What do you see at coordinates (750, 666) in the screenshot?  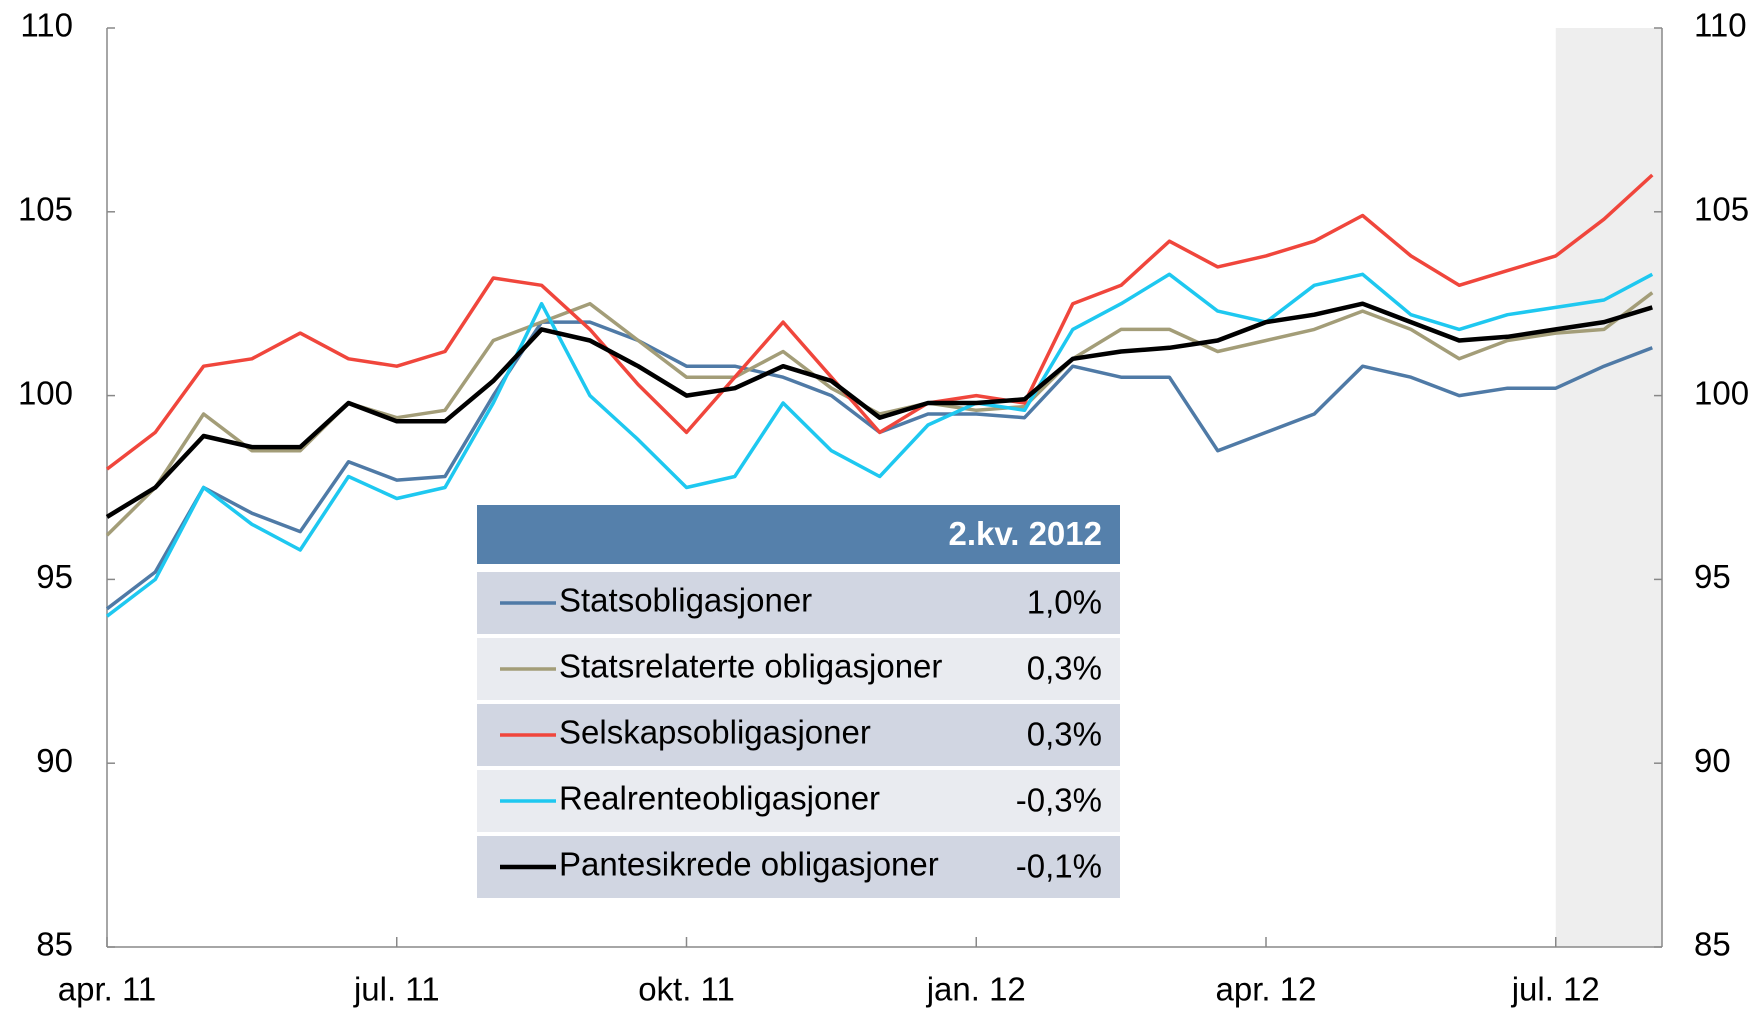 I see `legend-label: Statsrelaterte obligasjoner` at bounding box center [750, 666].